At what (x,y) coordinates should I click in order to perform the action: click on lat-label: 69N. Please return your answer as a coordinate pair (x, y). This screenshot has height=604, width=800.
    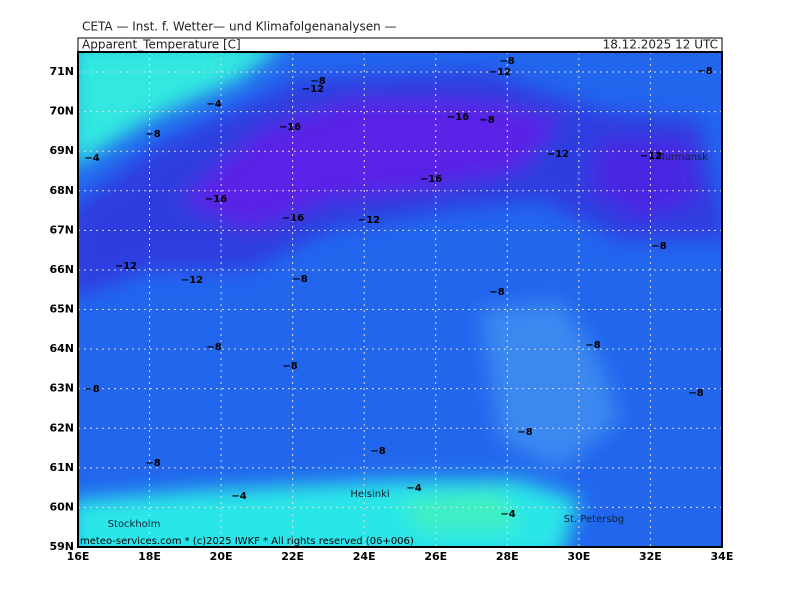
    Looking at the image, I should click on (61, 150).